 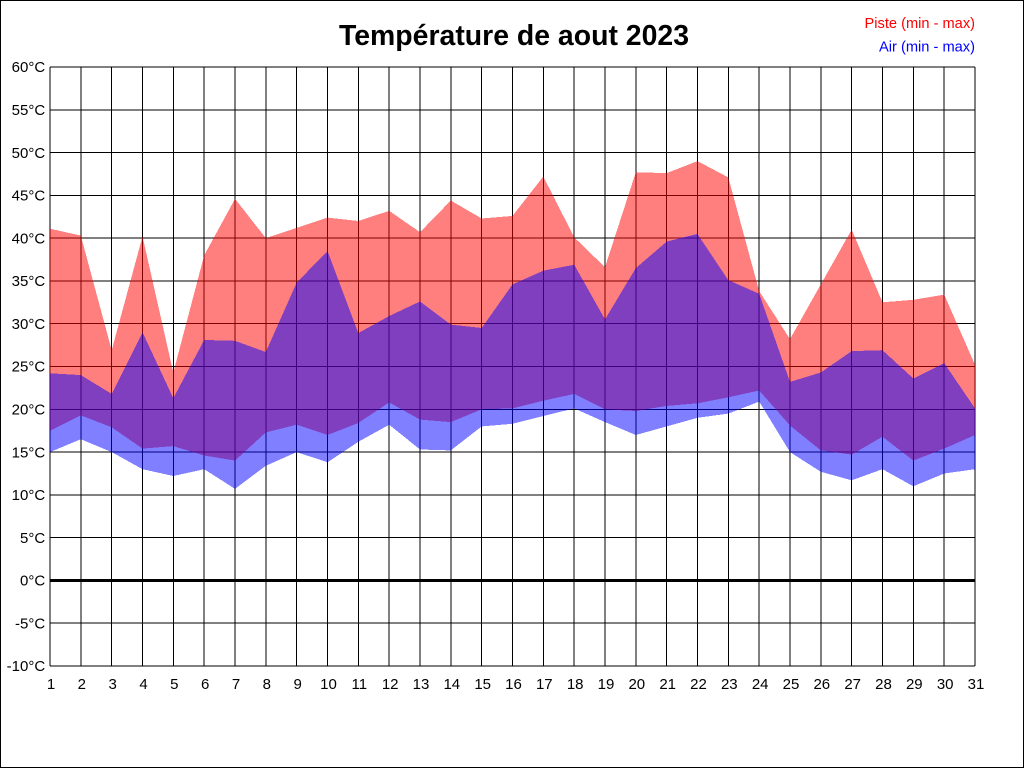 I want to click on svg-text: 25, so click(x=791, y=684).